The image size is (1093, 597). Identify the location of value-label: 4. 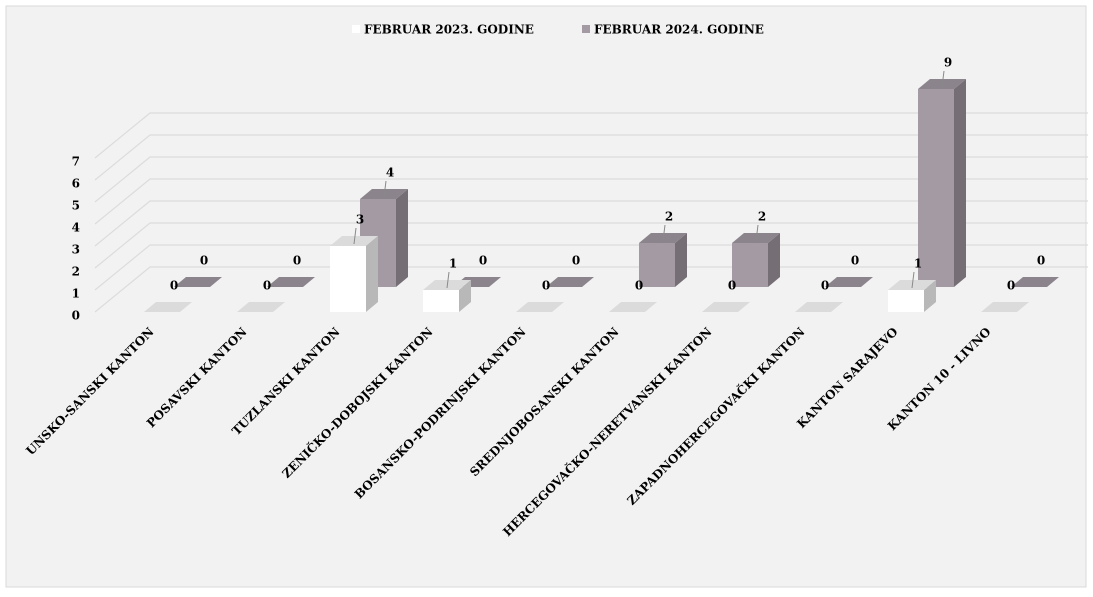
(390, 173).